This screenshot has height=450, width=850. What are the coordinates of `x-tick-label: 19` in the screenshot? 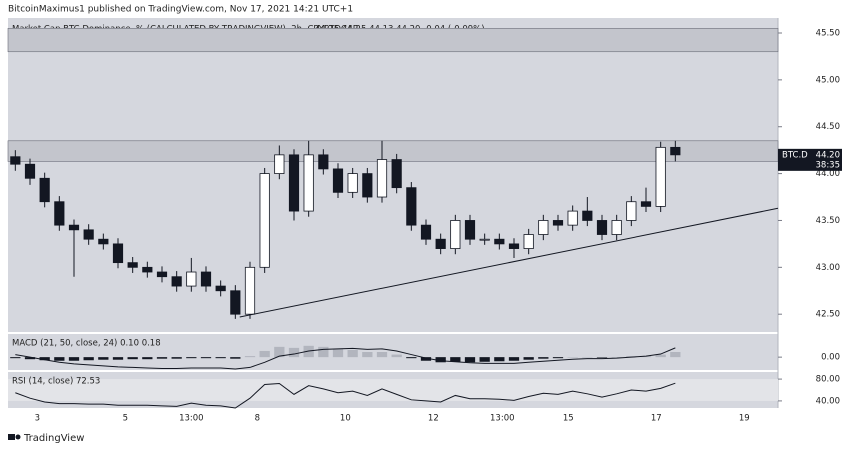 It's located at (744, 419).